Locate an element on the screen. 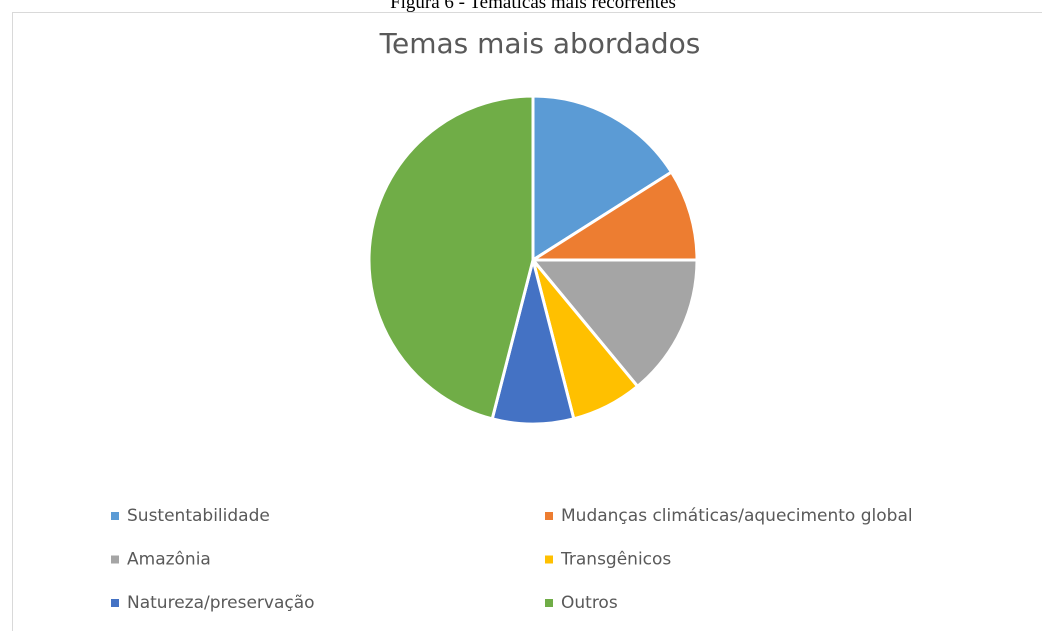  figure-caption: Figura 6 - Temáticas mais recorrentes is located at coordinates (533, 6).